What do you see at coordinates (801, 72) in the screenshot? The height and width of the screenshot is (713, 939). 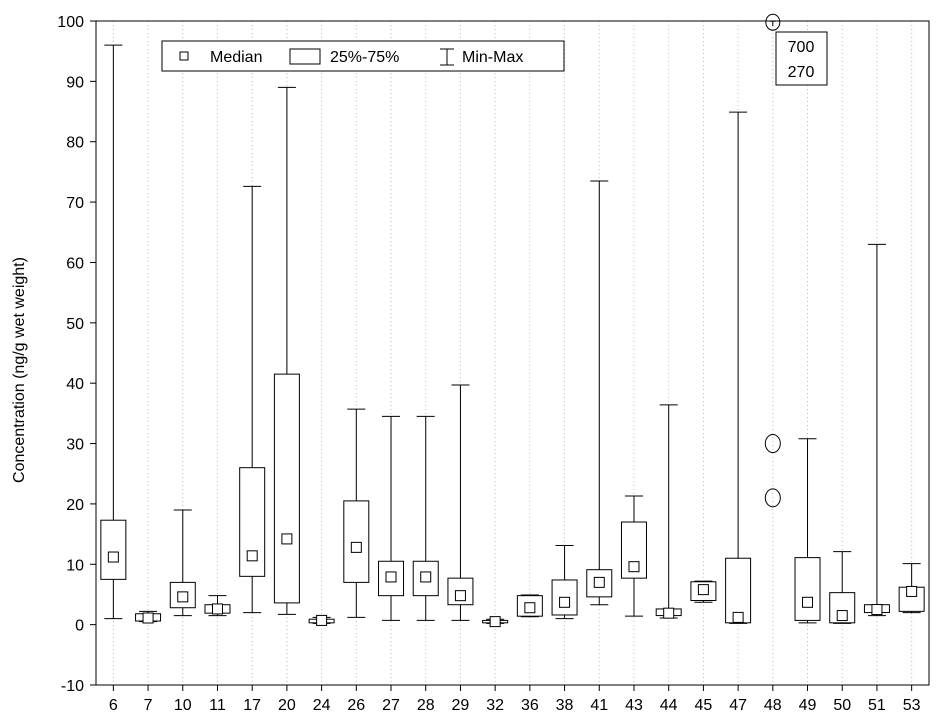 I see `annotation-value-2: 270` at bounding box center [801, 72].